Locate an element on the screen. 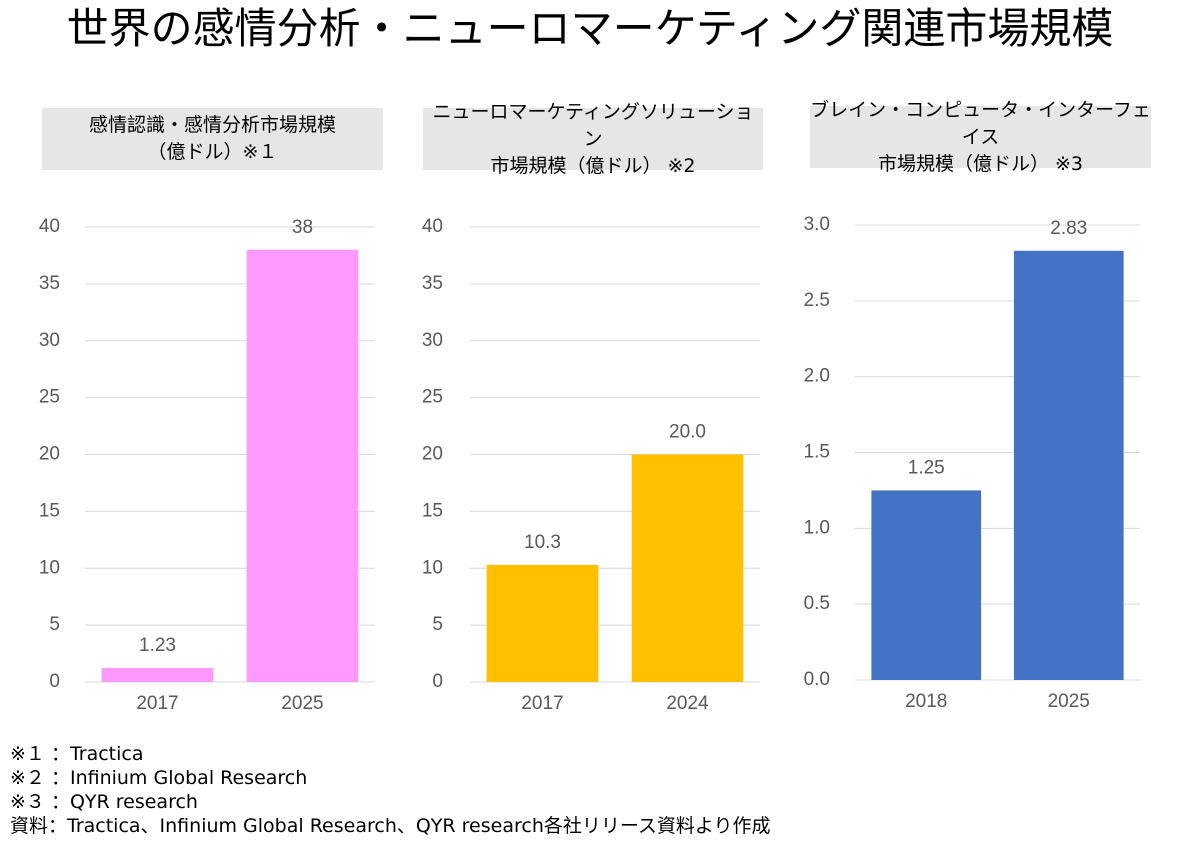 This screenshot has height=845, width=1180. x-tick-label: 2024 is located at coordinates (687, 703).